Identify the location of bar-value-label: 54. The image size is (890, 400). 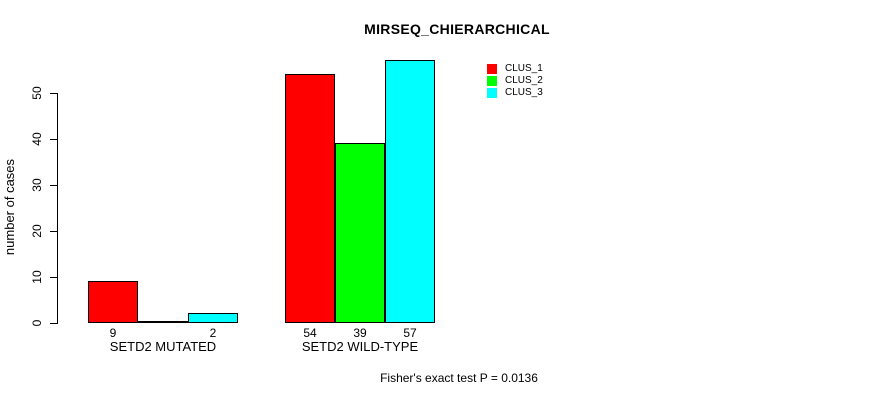
(310, 333).